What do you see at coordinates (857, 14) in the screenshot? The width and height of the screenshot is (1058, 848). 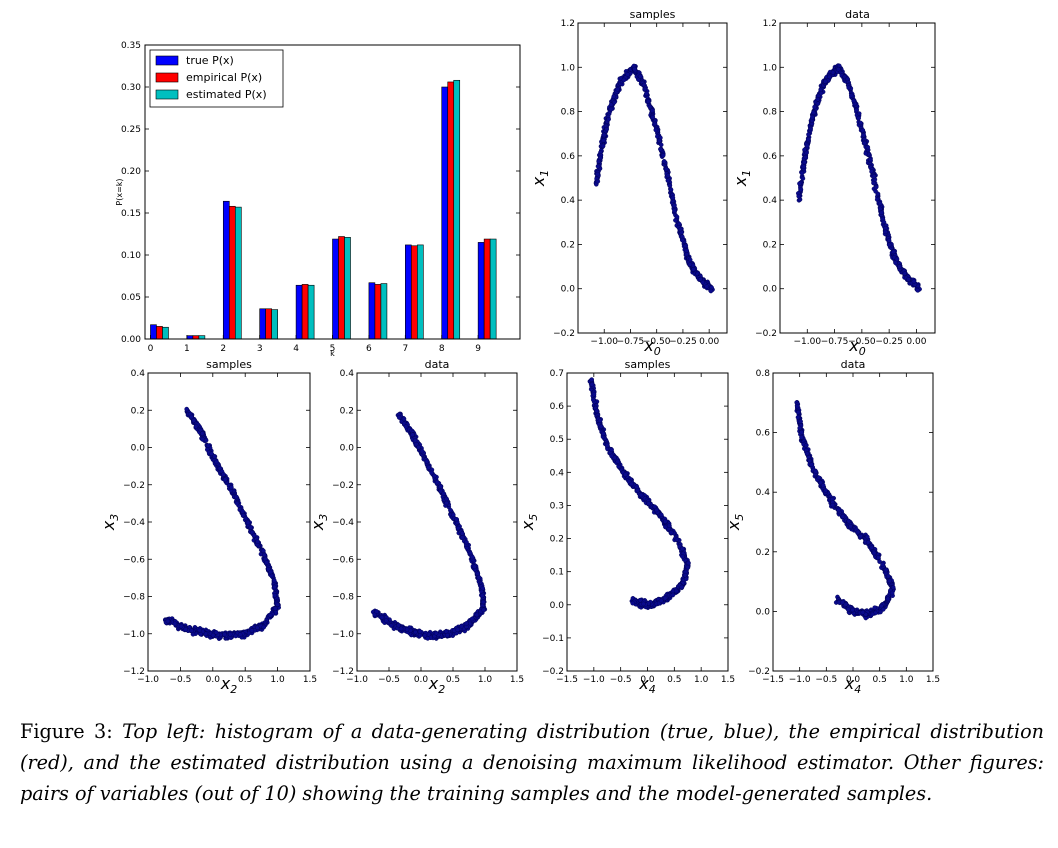 I see `panel-title: data` at bounding box center [857, 14].